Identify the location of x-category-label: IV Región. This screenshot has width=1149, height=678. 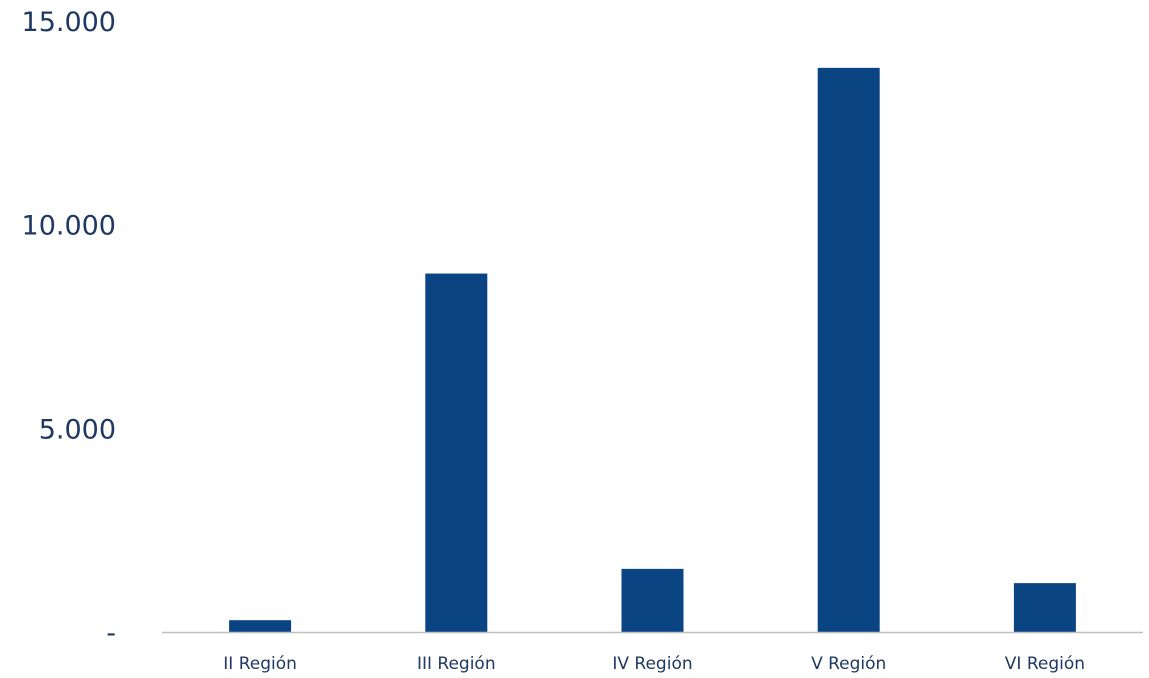
(652, 664).